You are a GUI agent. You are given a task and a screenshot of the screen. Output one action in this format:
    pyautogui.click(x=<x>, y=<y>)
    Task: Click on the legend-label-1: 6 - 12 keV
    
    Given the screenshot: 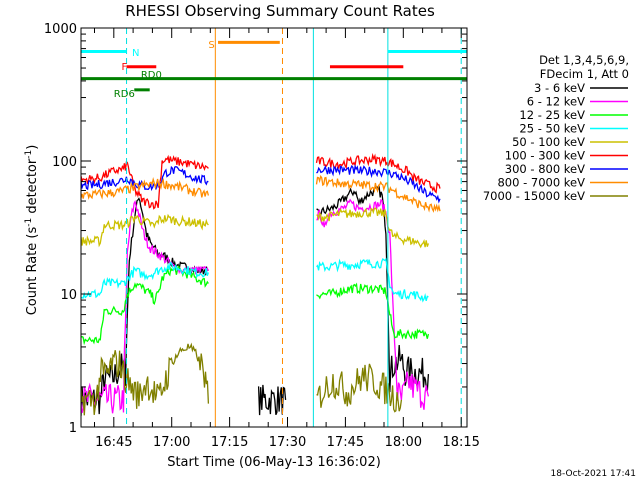 What is the action you would take?
    pyautogui.click(x=556, y=102)
    